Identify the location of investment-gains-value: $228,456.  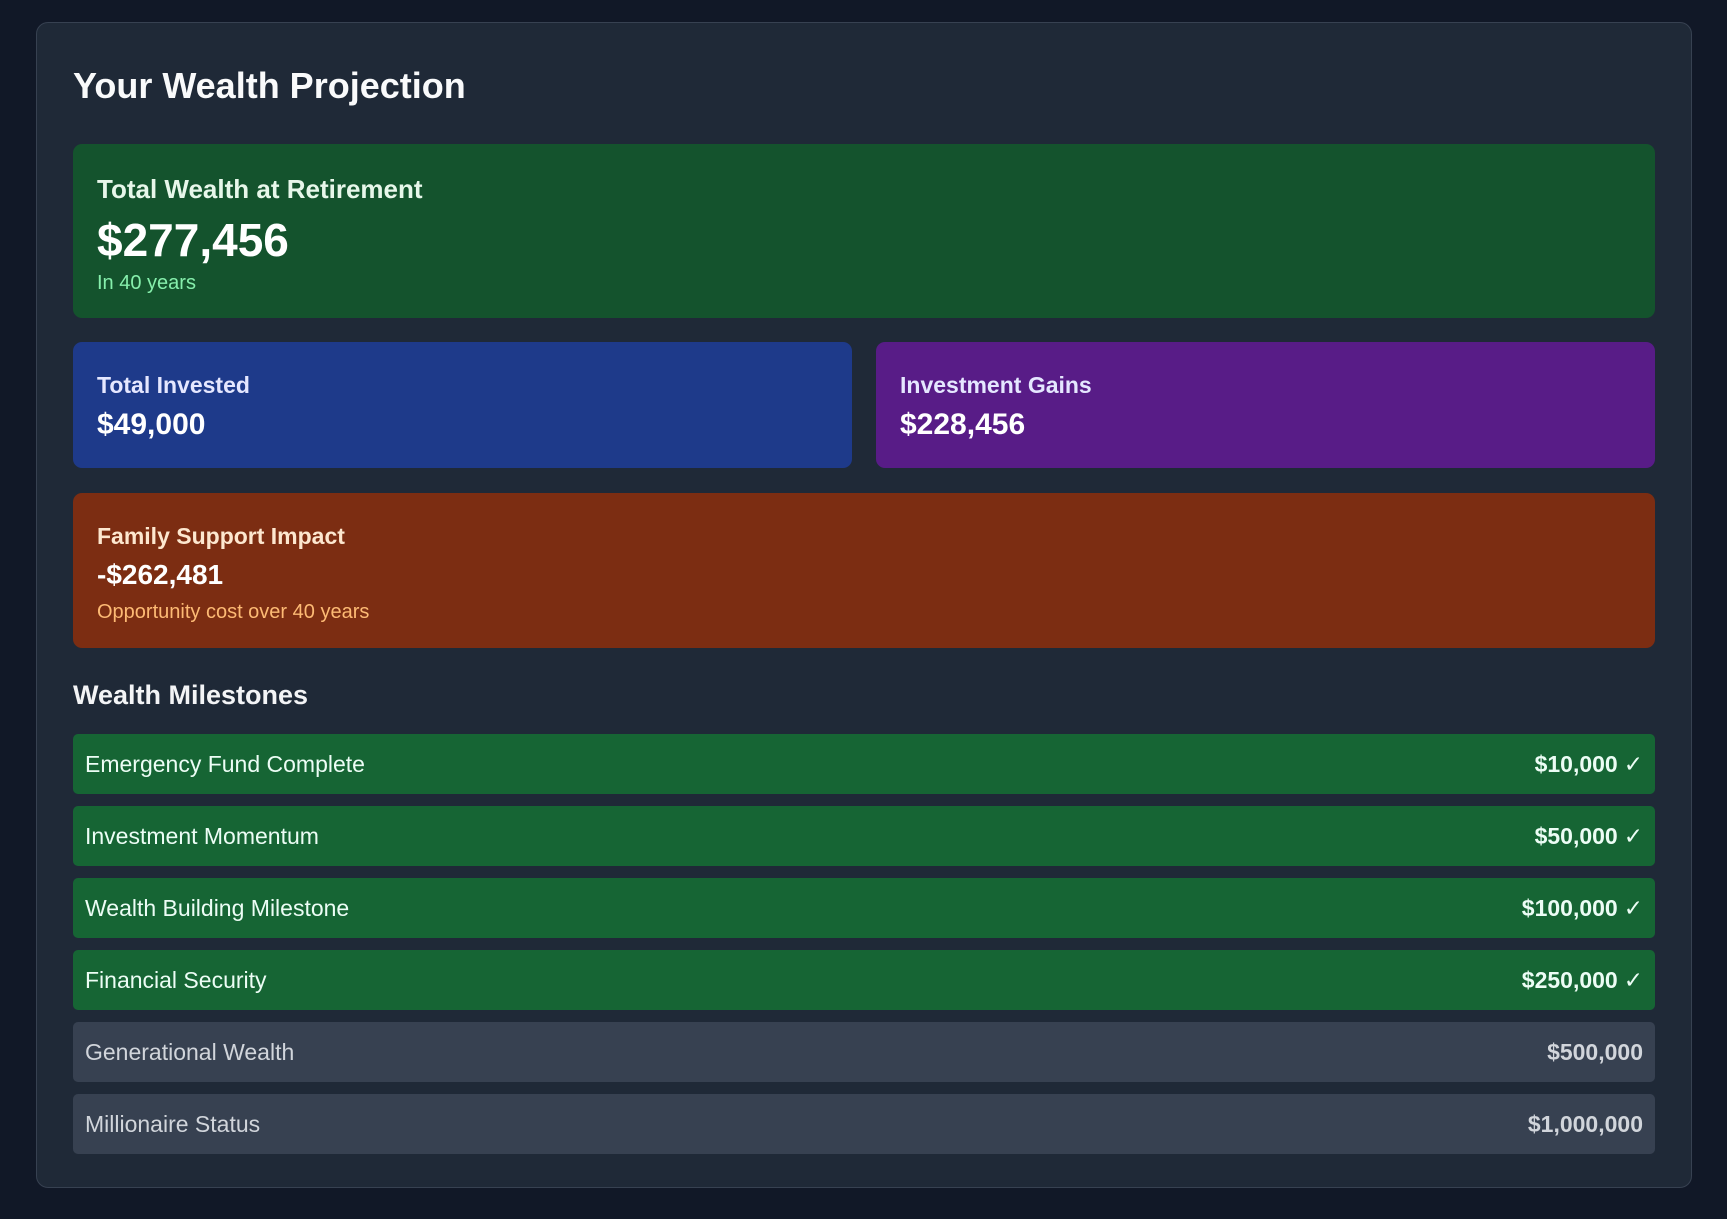
(963, 424).